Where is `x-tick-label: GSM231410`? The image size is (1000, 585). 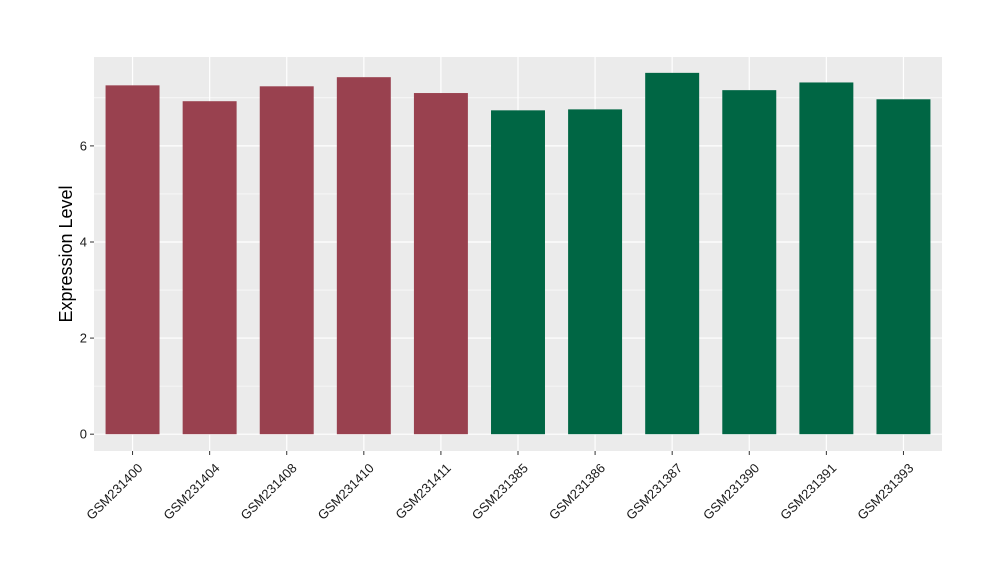 x-tick-label: GSM231410 is located at coordinates (346, 491).